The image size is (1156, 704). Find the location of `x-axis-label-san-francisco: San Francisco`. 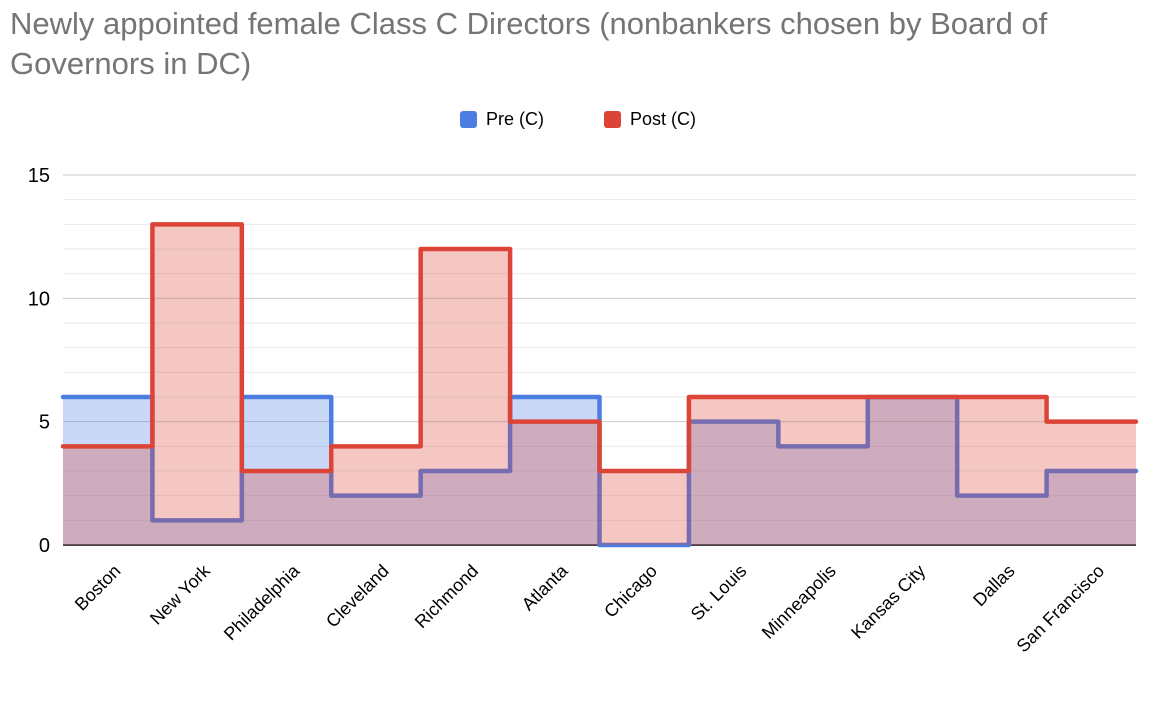

x-axis-label-san-francisco: San Francisco is located at coordinates (1061, 609).